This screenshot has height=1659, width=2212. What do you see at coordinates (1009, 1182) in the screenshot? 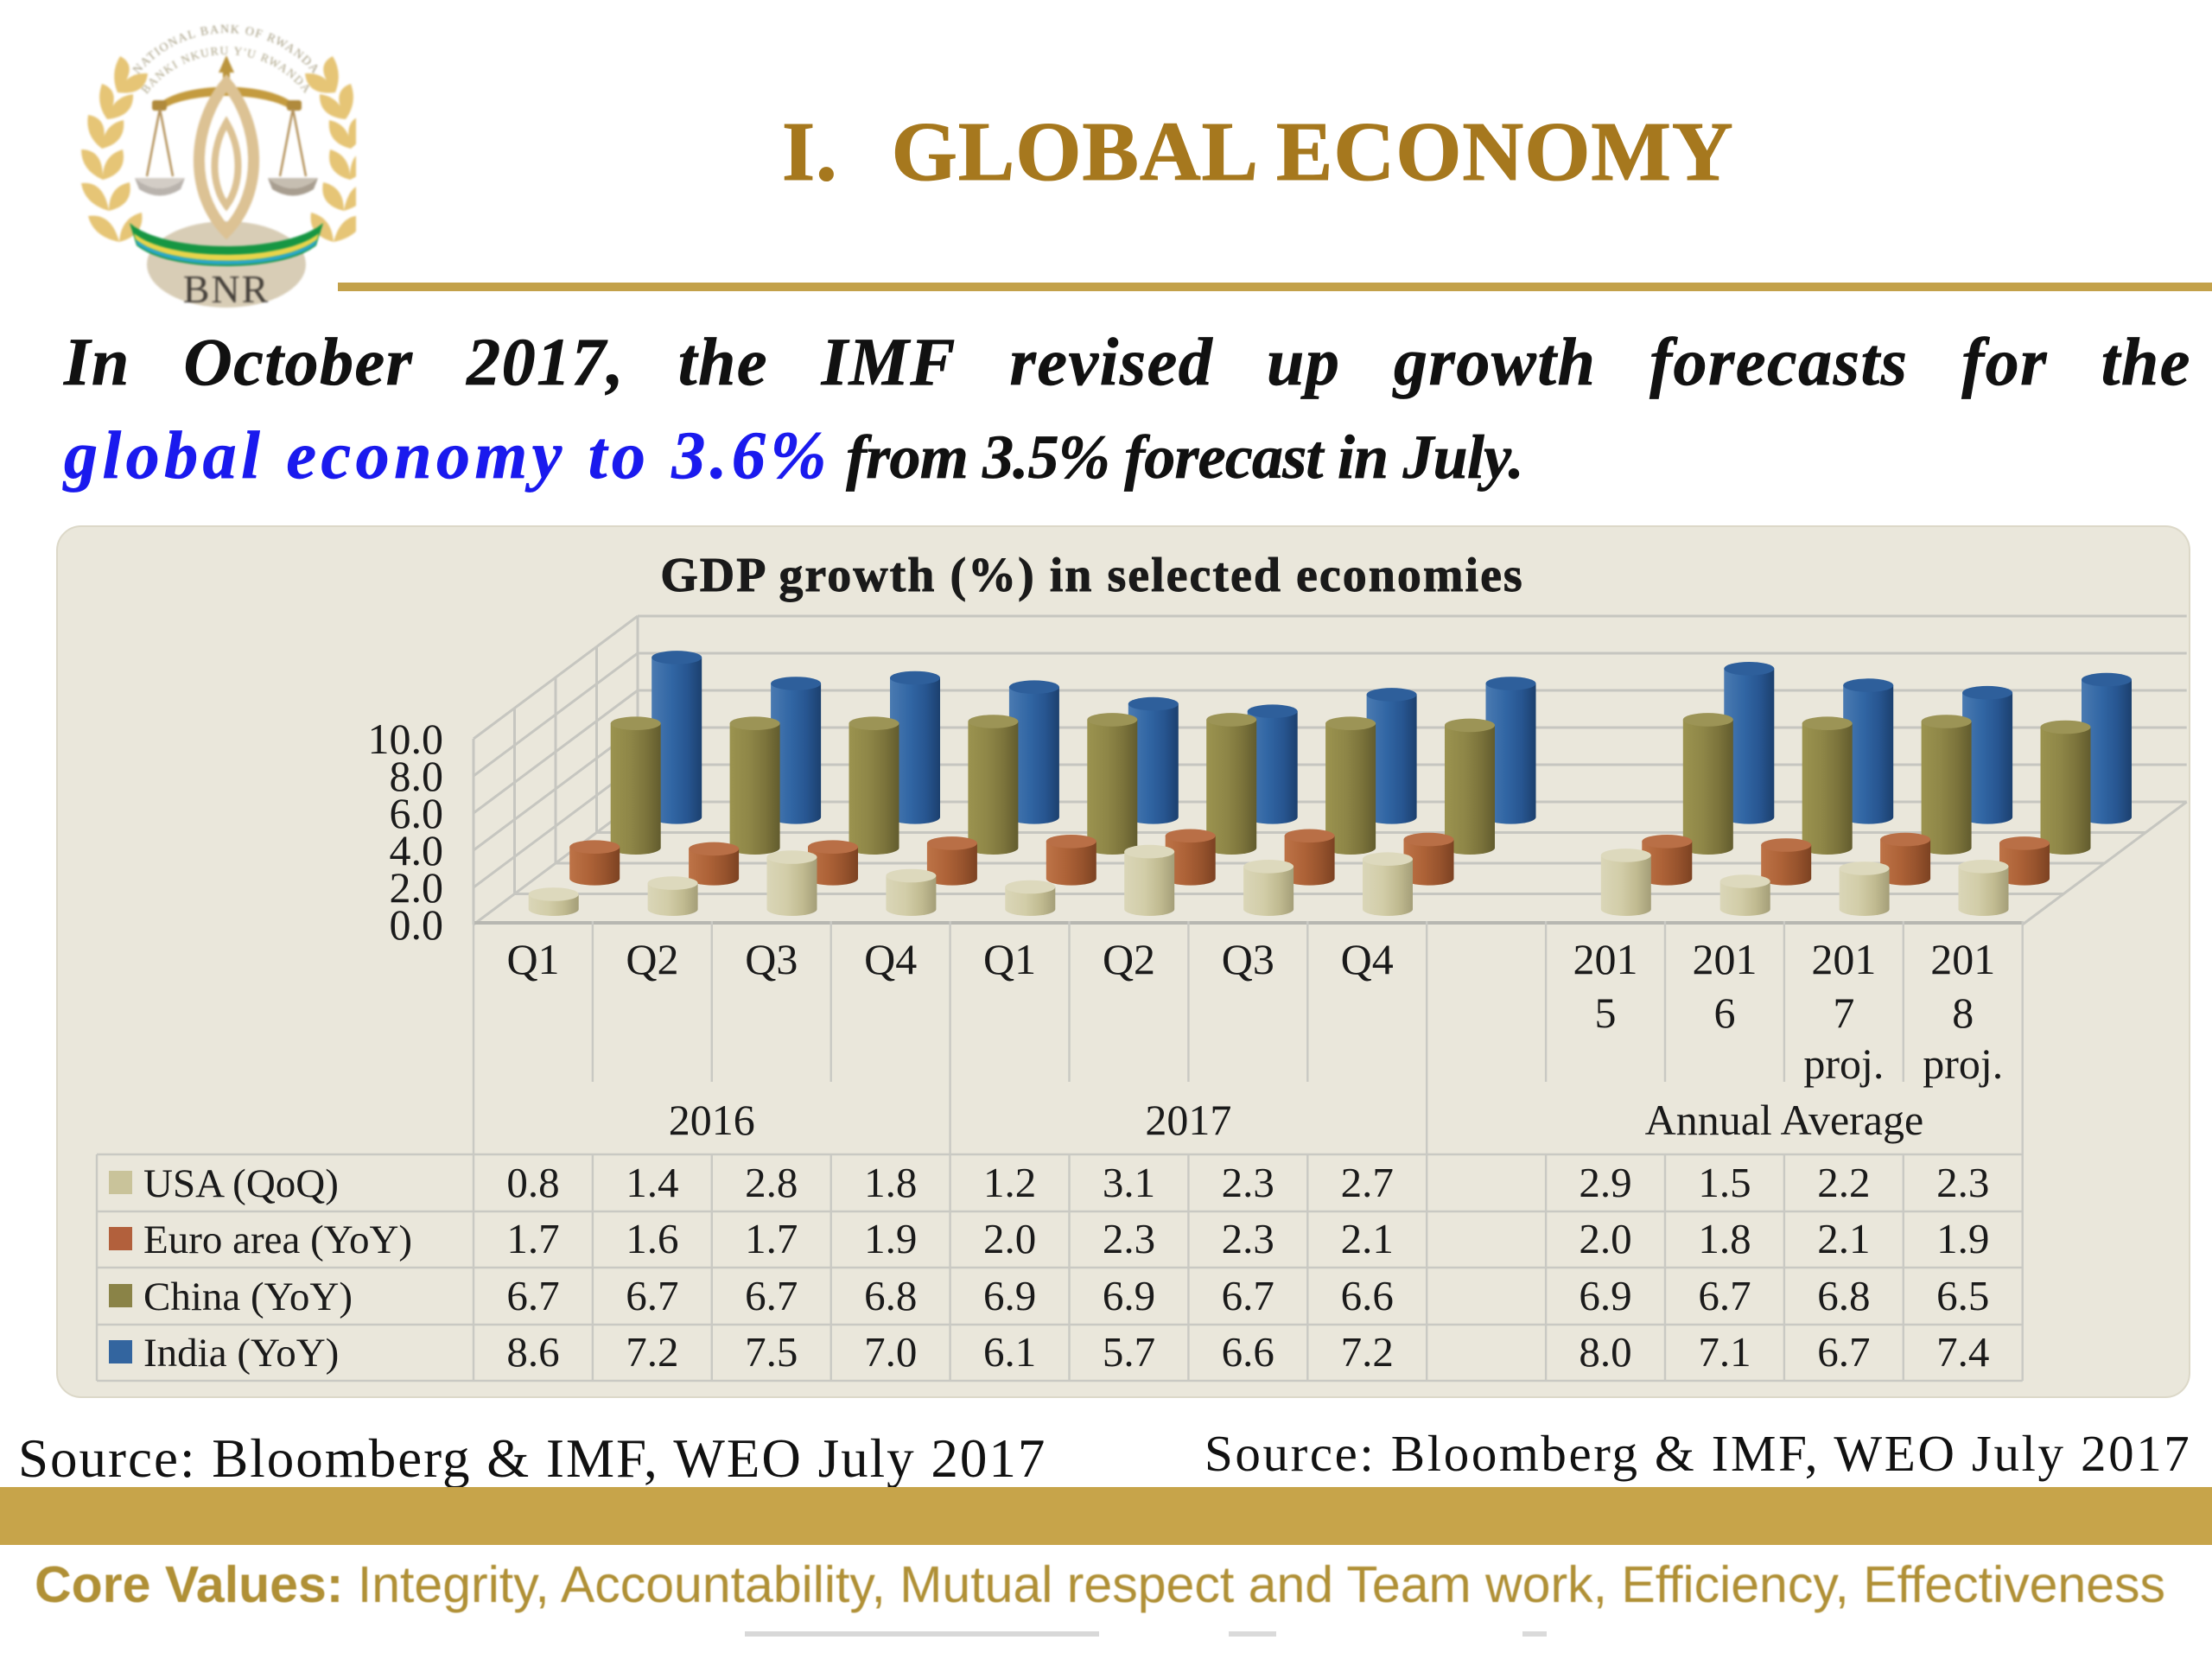
I see `svg-text: 1.2` at bounding box center [1009, 1182].